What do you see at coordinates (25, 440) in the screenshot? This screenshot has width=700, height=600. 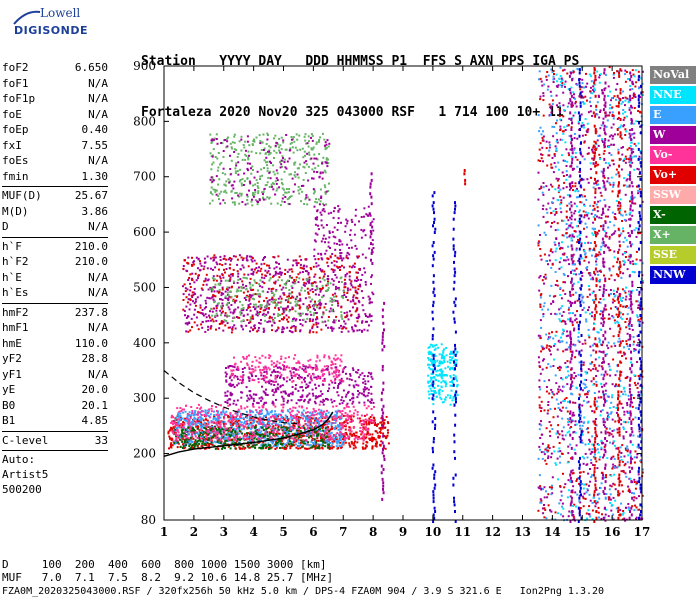 I see `c-level-label: C-level` at bounding box center [25, 440].